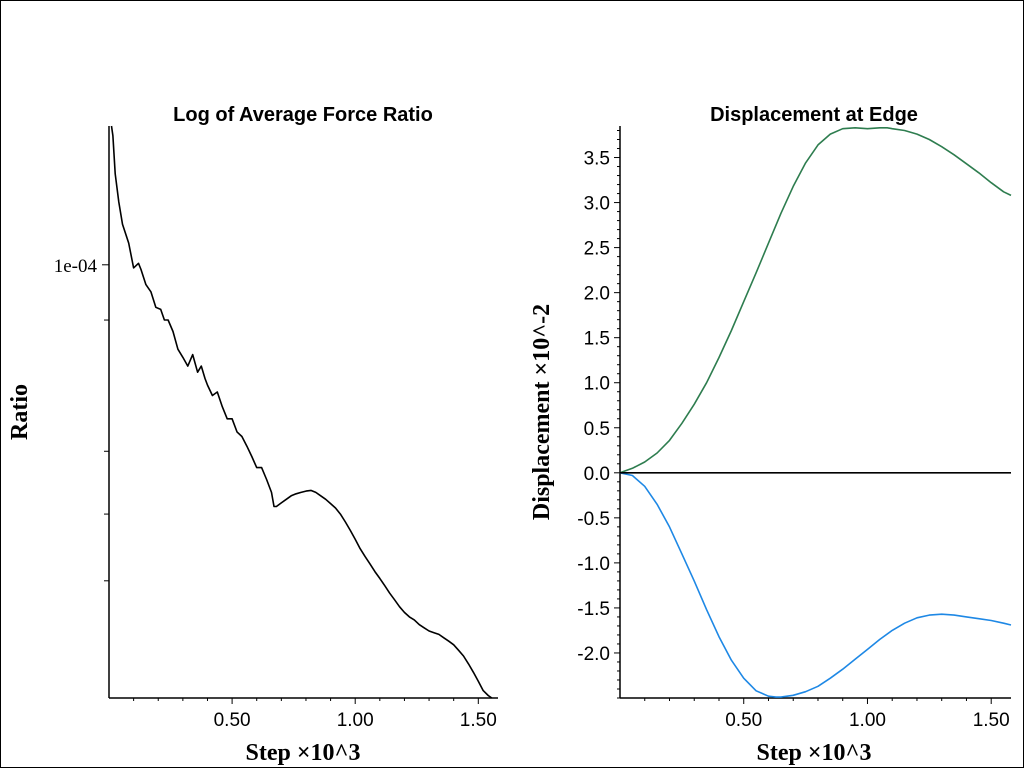 Image resolution: width=1024 pixels, height=769 pixels. Describe the element at coordinates (597, 474) in the screenshot. I see `y-tick-label: 0.0` at that location.